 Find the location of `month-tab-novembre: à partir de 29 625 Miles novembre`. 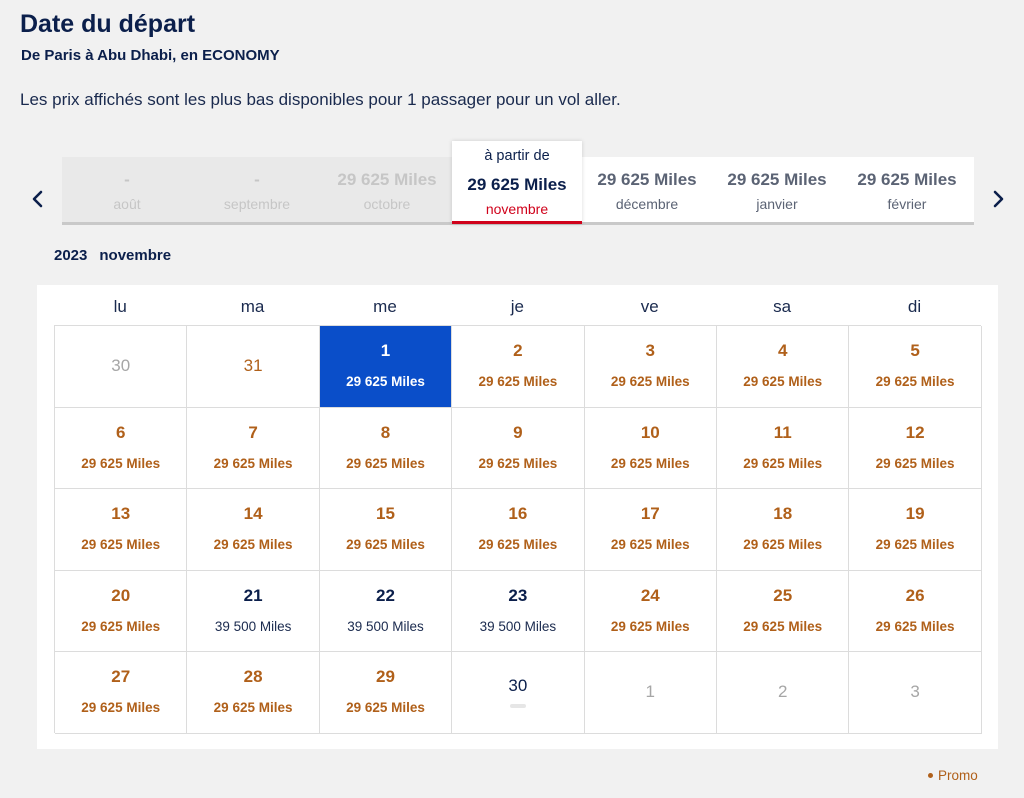

month-tab-novembre: à partir de 29 625 Miles novembre is located at coordinates (517, 182).